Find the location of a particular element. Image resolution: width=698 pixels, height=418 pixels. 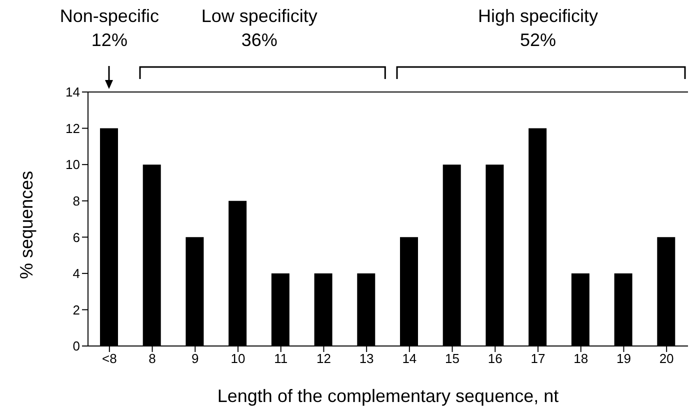

x-tick-label: 10 is located at coordinates (238, 358).